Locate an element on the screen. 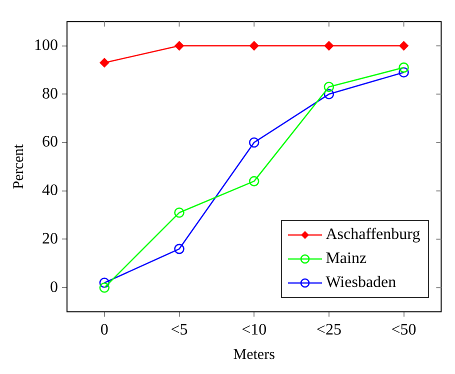 The height and width of the screenshot is (374, 455). legend-label: Mainz is located at coordinates (346, 259).